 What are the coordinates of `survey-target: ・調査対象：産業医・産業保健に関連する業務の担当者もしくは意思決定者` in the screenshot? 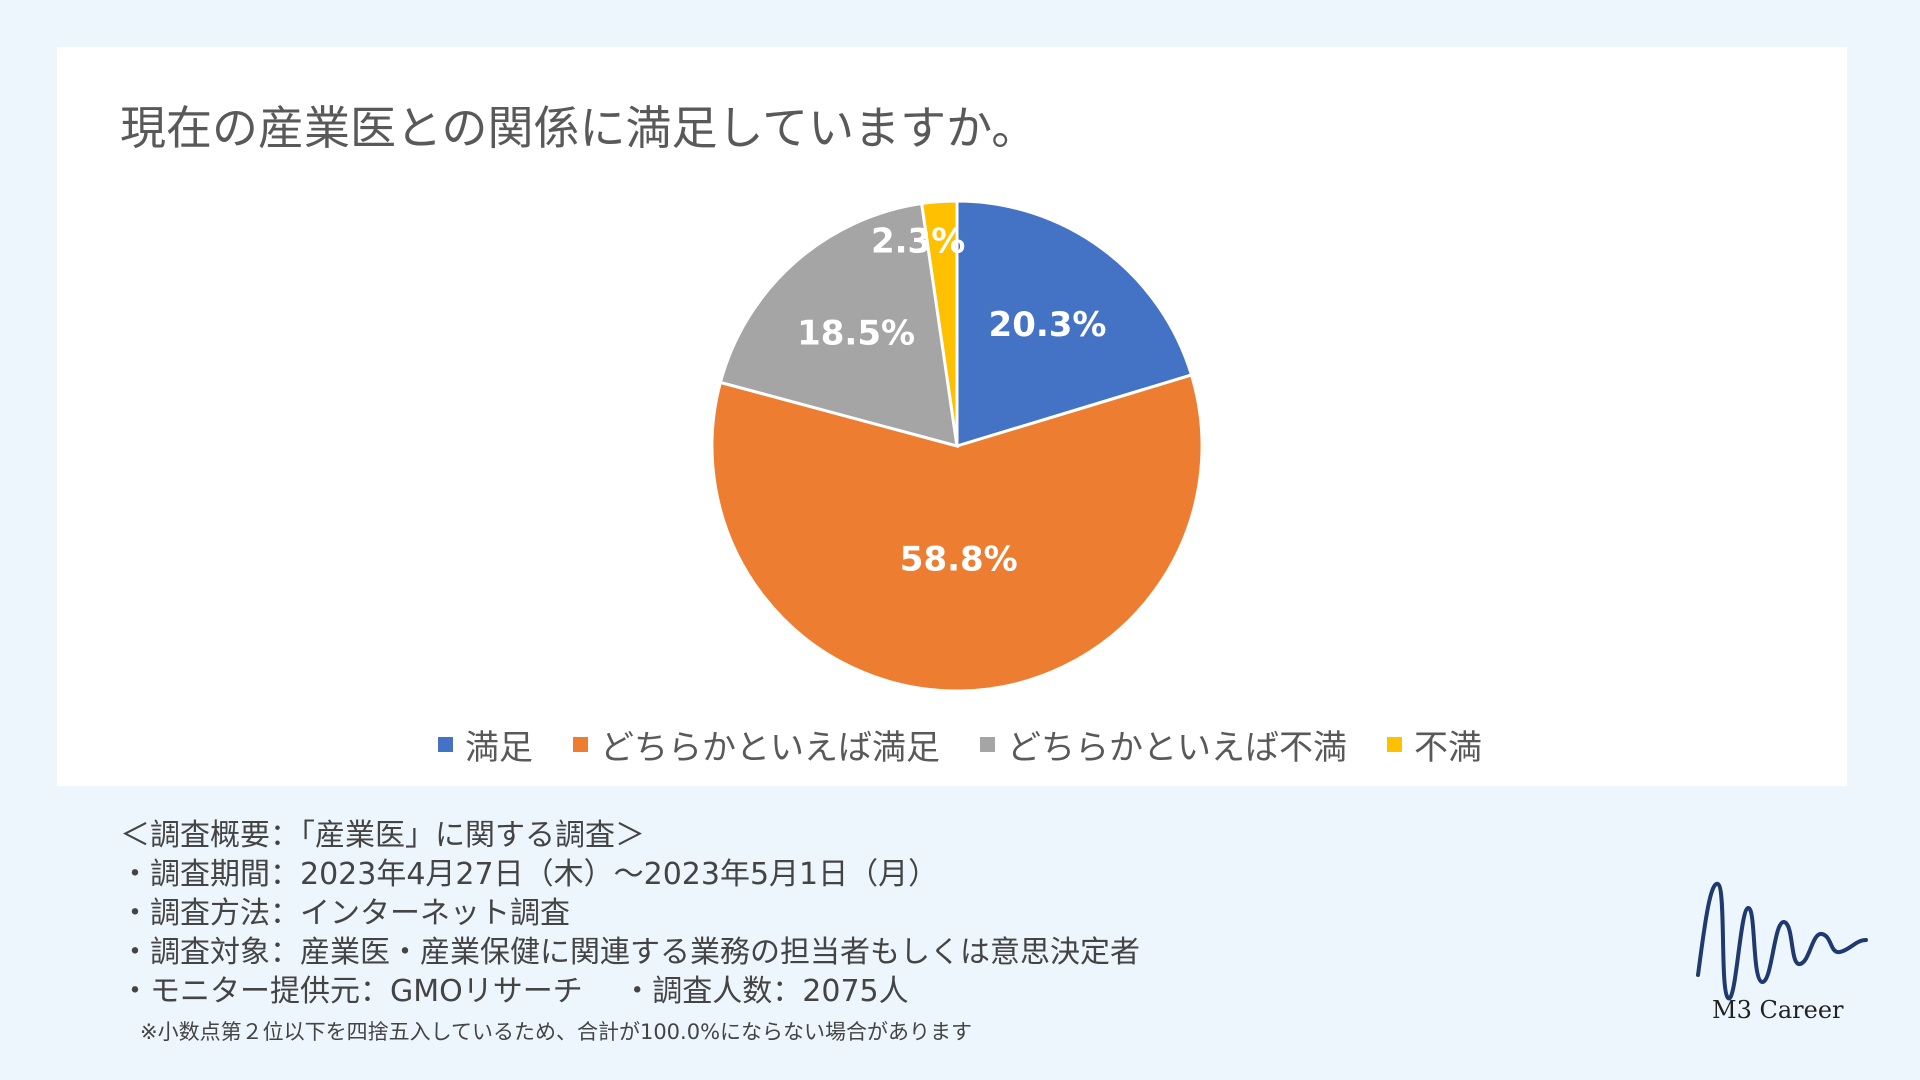 It's located at (630, 952).